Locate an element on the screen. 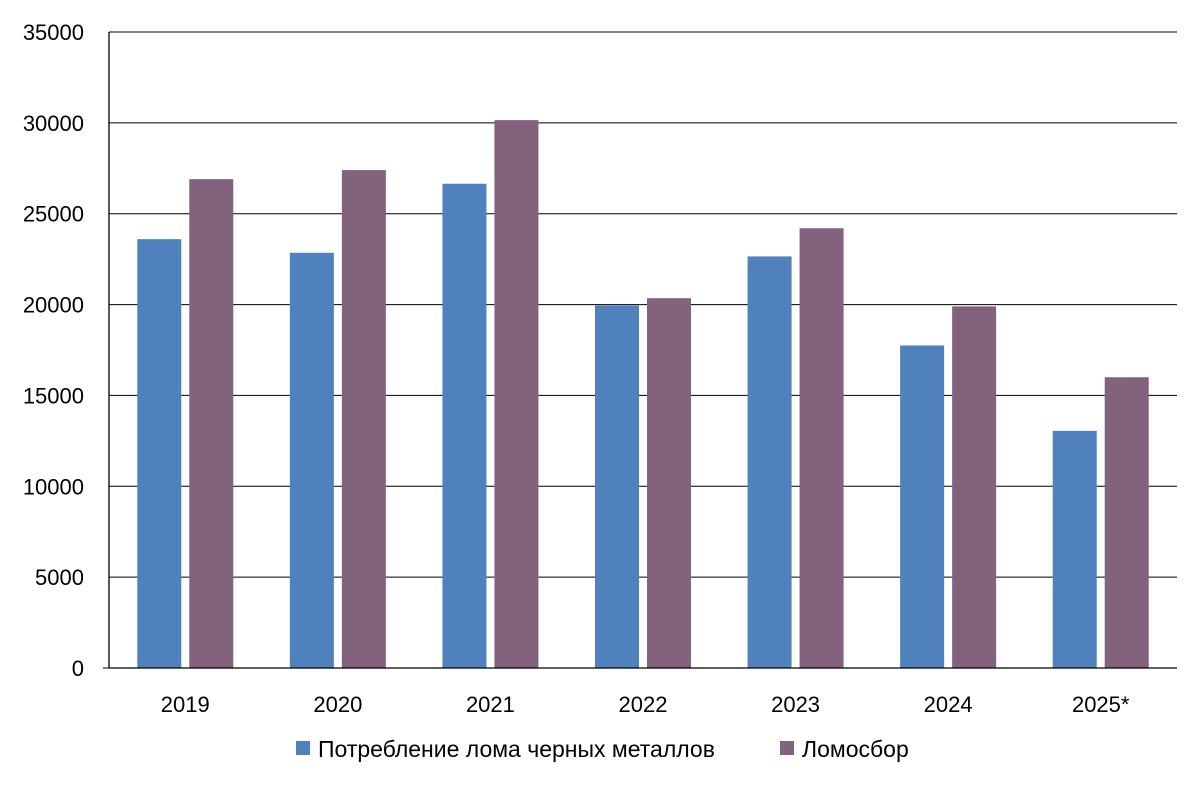 The image size is (1200, 790). bar-consumption-2023 is located at coordinates (769, 462).